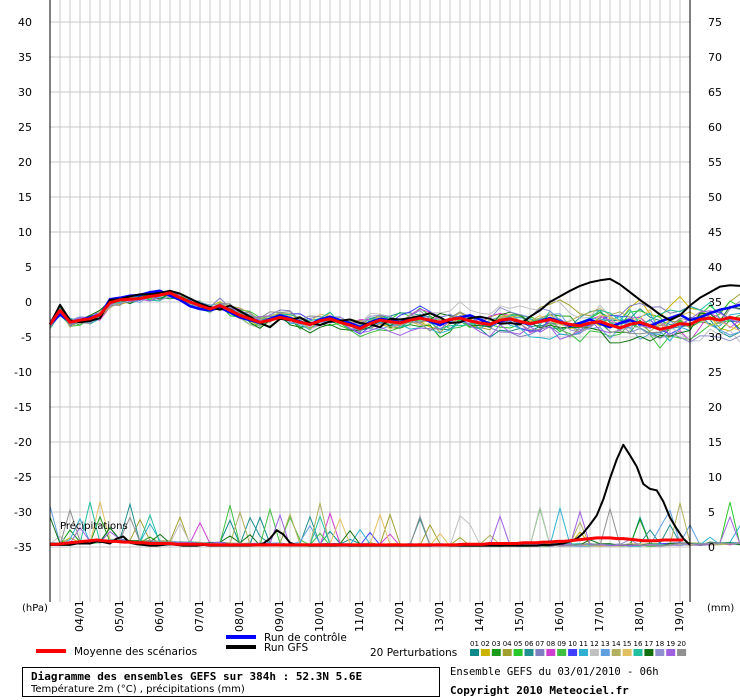  Describe the element at coordinates (25, 57) in the screenshot. I see `left-tick-label: 35` at that location.